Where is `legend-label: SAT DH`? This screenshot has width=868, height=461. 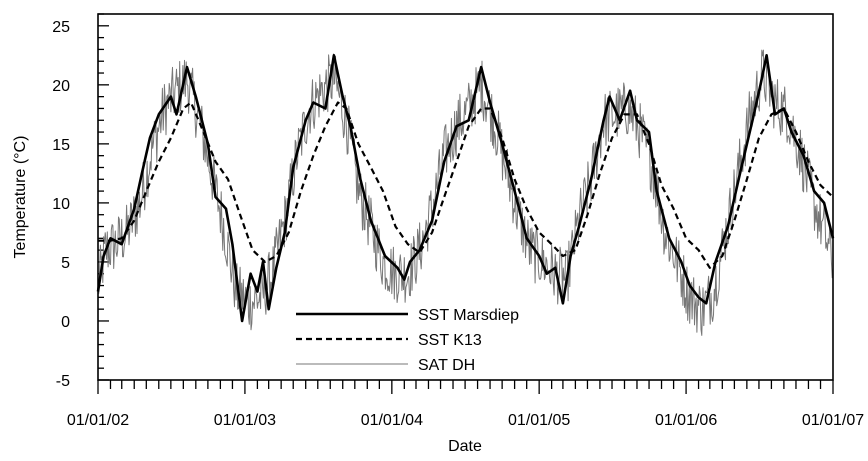 legend-label: SAT DH is located at coordinates (446, 365).